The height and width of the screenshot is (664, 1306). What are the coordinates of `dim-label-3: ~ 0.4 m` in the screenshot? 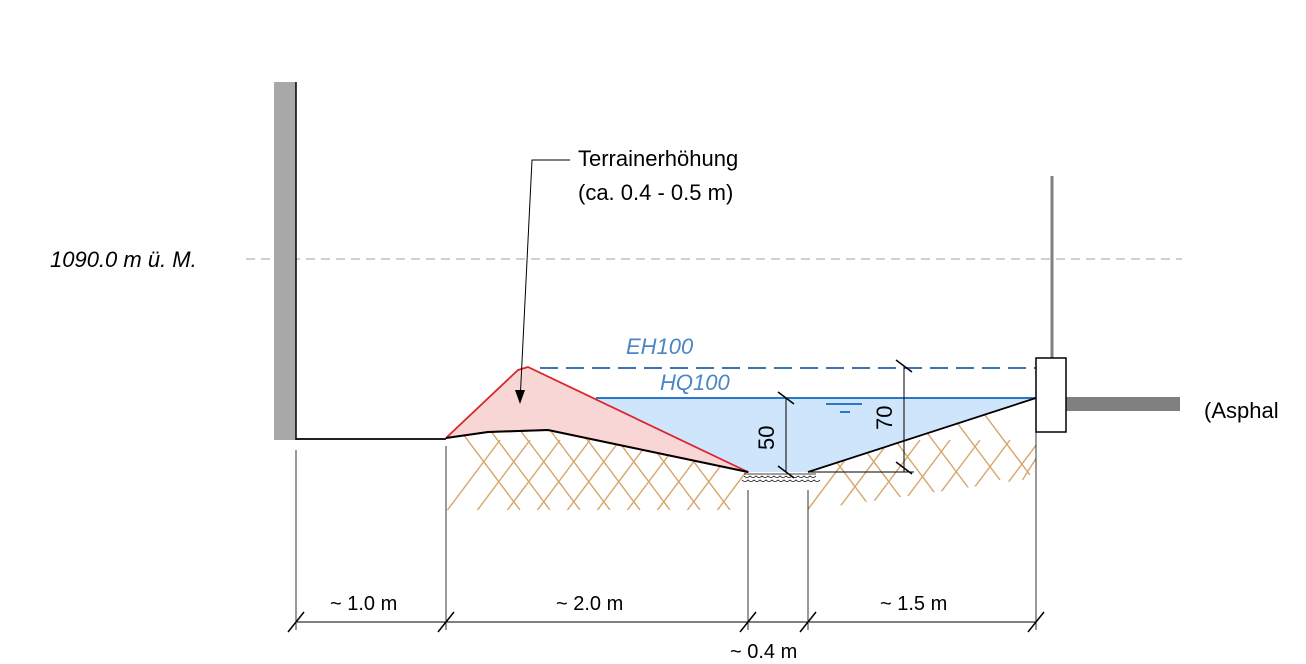 It's located at (763, 652).